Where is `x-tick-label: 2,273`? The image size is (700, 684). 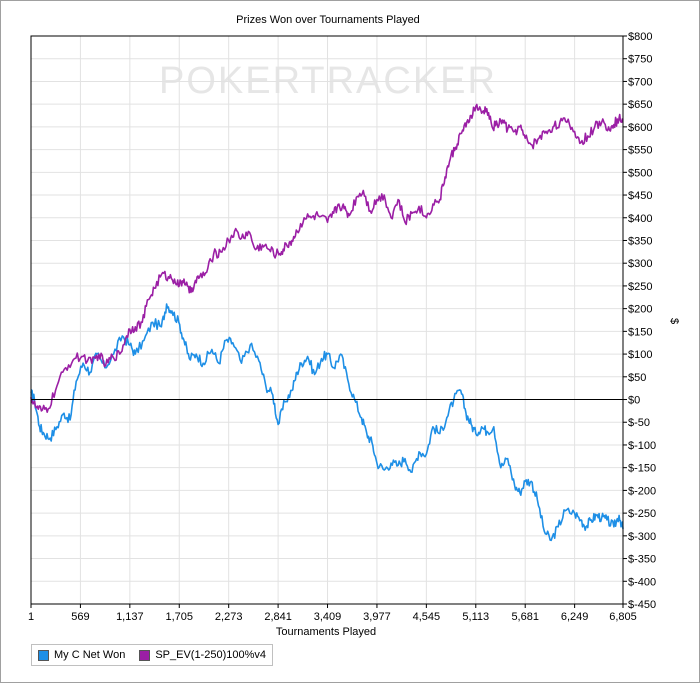 x-tick-label: 2,273 is located at coordinates (229, 617).